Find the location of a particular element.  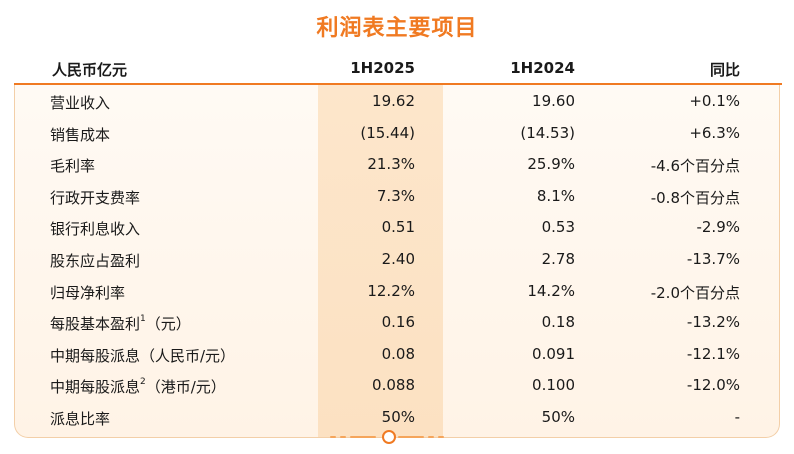

row-label: 银行利息收入 is located at coordinates (95, 229).